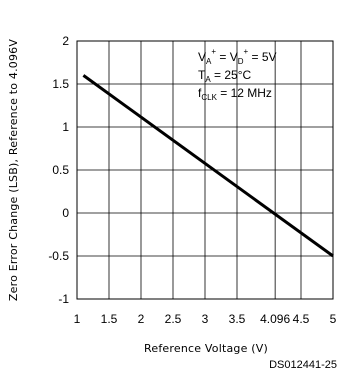  Describe the element at coordinates (202, 75) in the screenshot. I see `ta-symbol: T` at that location.